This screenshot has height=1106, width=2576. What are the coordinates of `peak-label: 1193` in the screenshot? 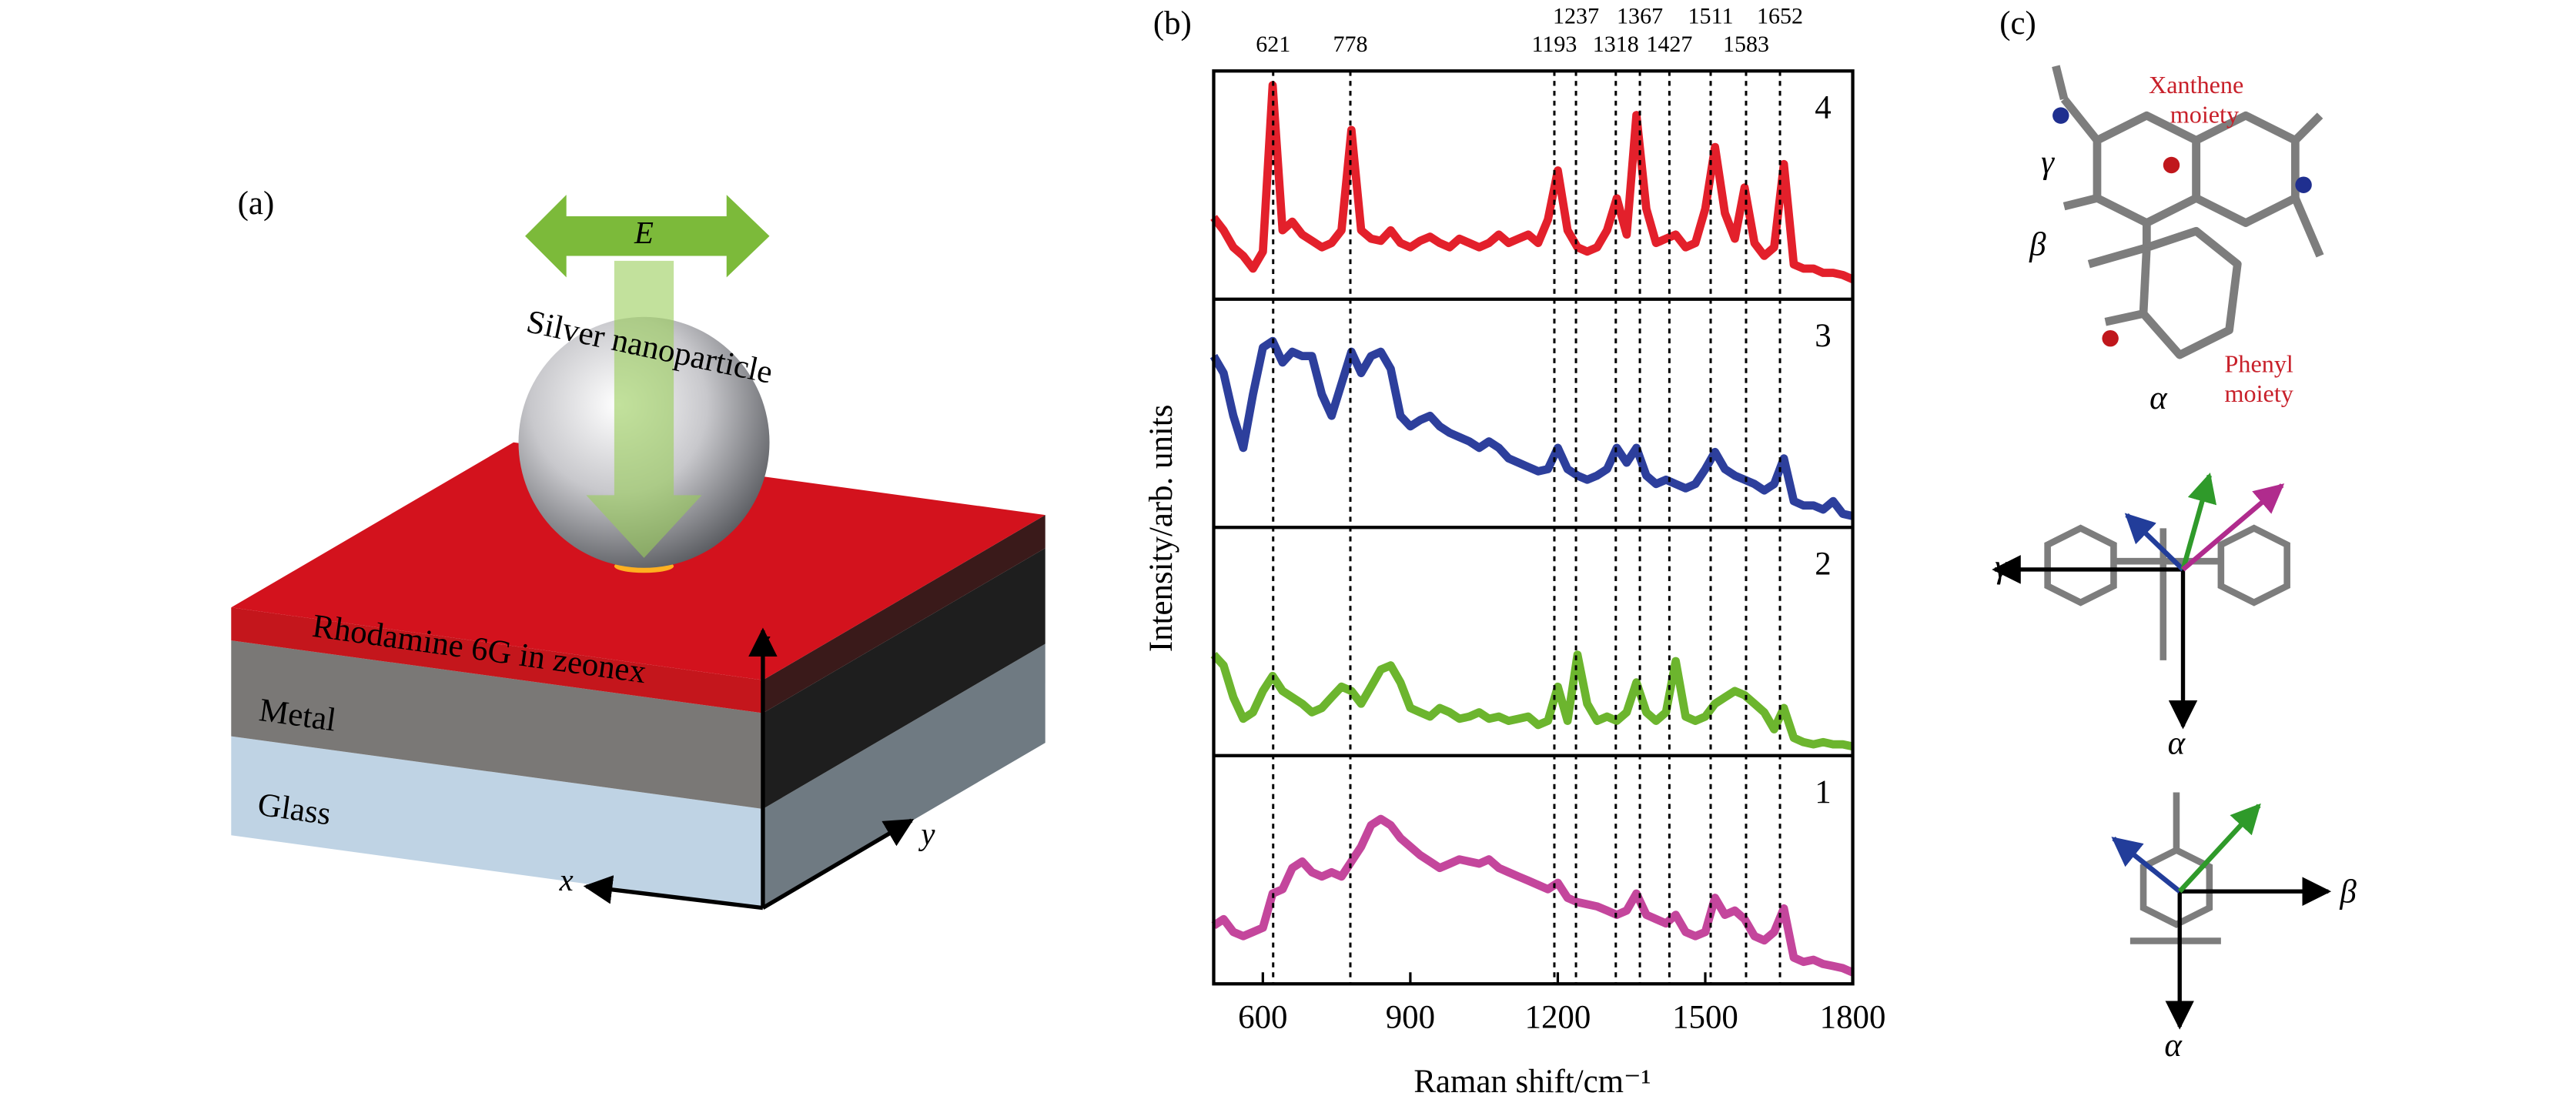 It's located at (1555, 44).